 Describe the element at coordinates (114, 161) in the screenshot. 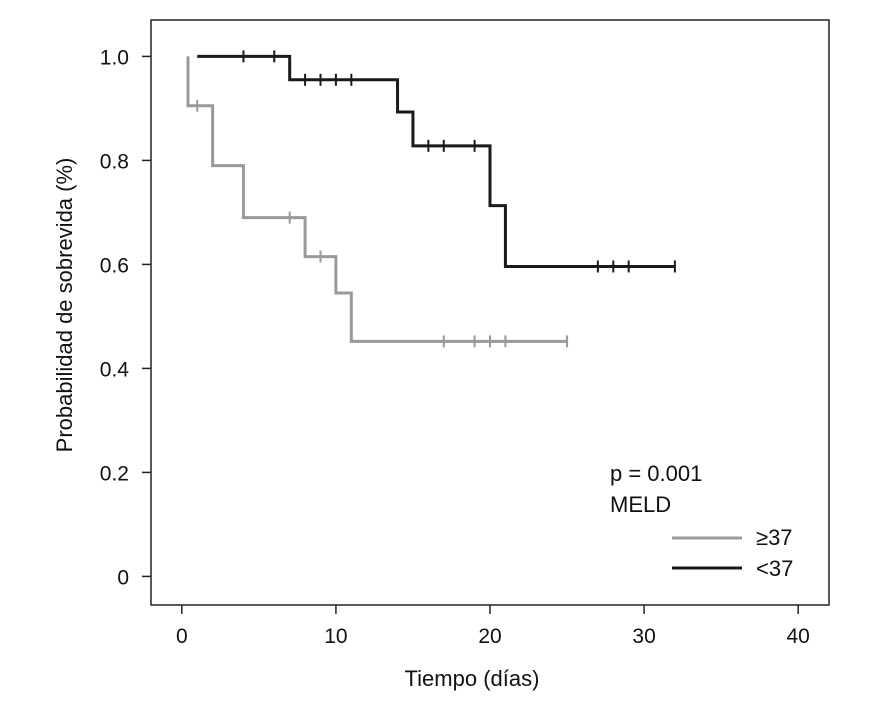

I see `y-tick-label: 0.8` at that location.